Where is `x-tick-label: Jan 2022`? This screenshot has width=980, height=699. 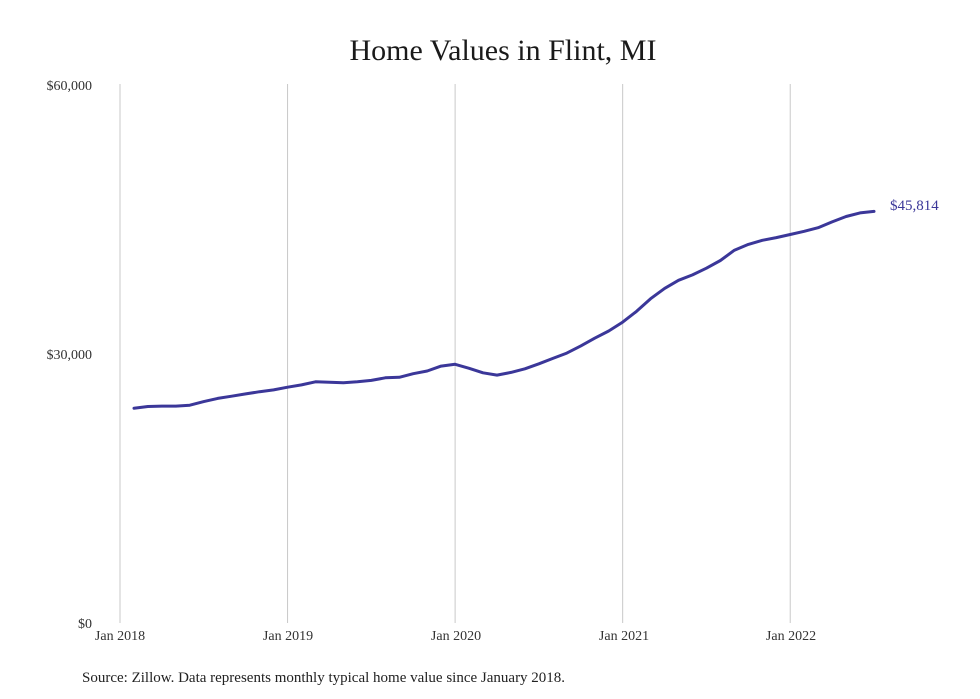
x-tick-label: Jan 2022 is located at coordinates (791, 636).